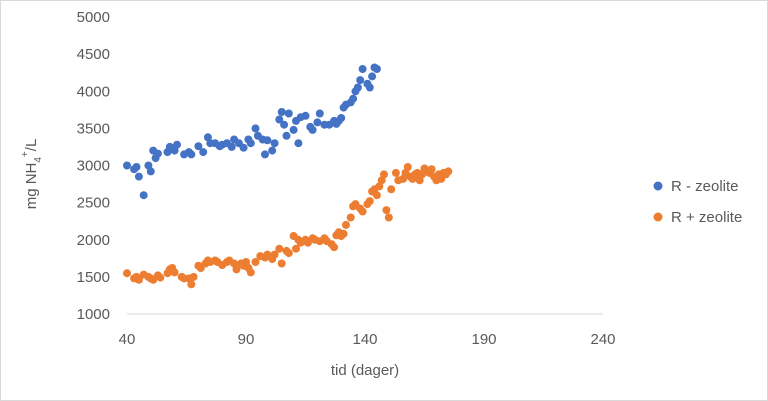 The height and width of the screenshot is (401, 768). I want to click on y-tick-label: 3500, so click(93, 128).